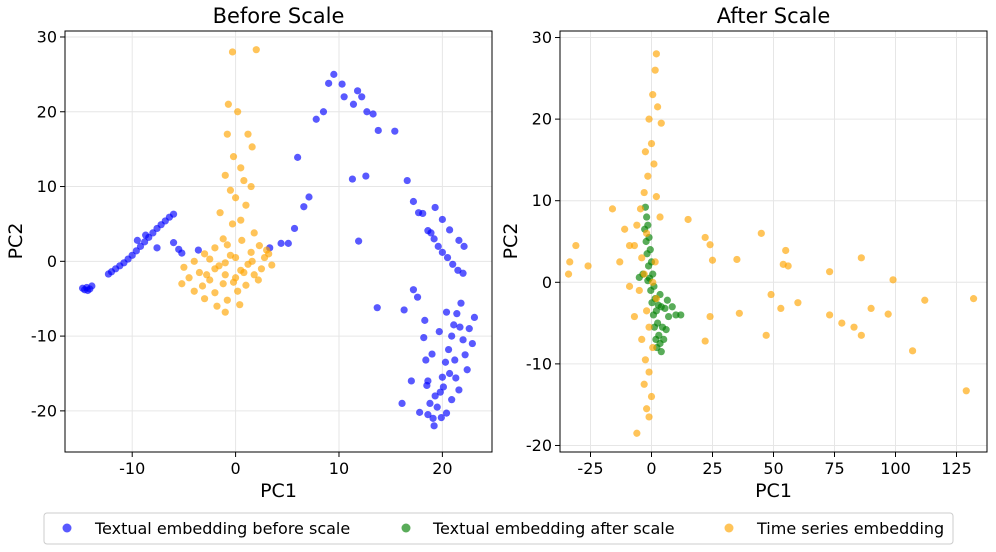  Describe the element at coordinates (539, 445) in the screenshot. I see `y-tick-label: -20` at that location.